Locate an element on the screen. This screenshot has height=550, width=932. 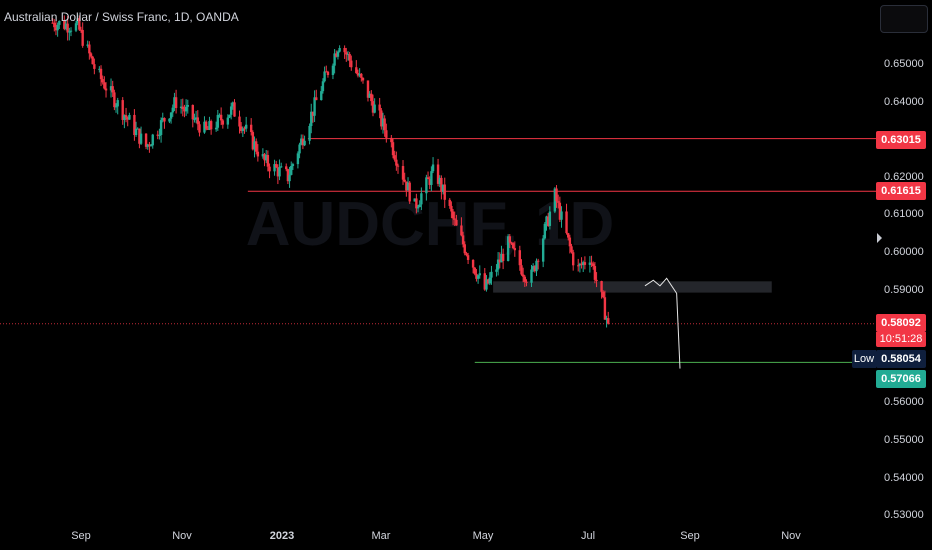
price-tick: 0.65000 is located at coordinates (904, 64).